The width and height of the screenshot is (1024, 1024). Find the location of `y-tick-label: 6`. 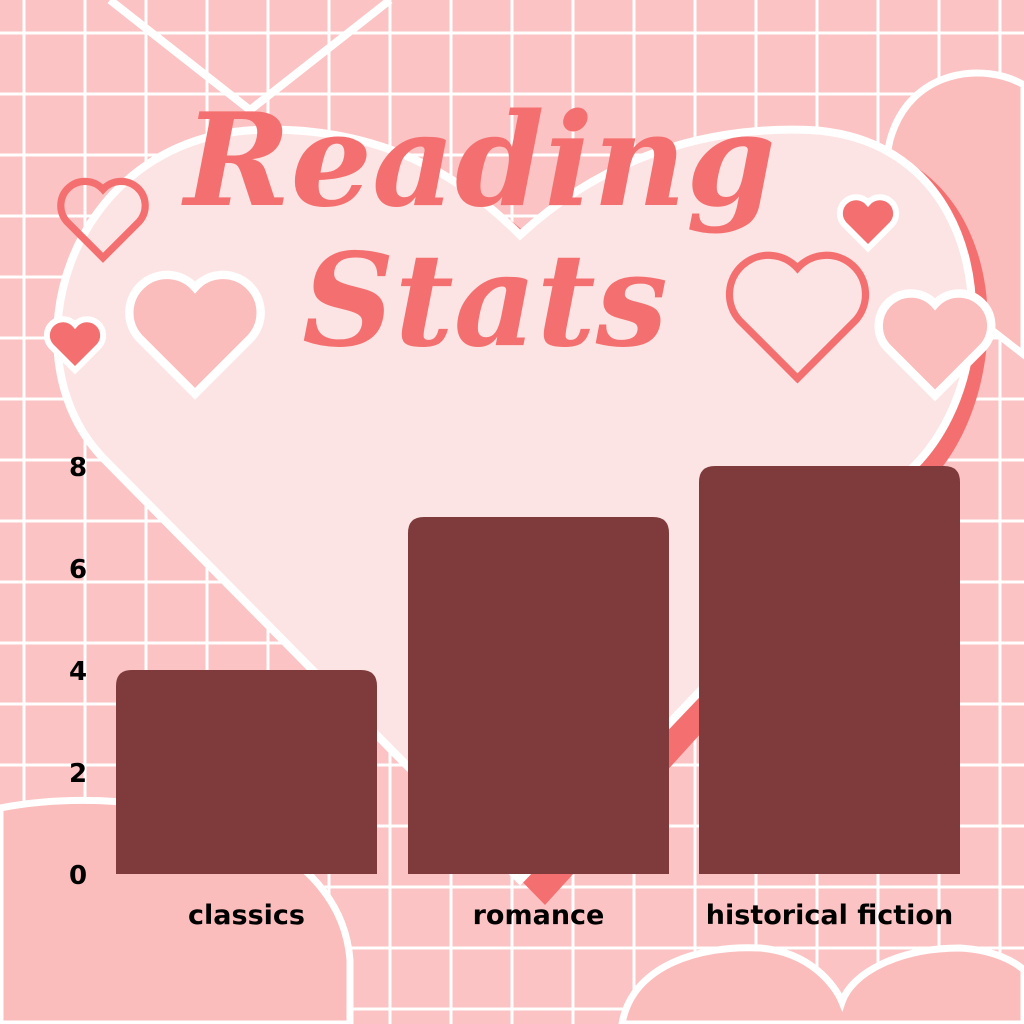

y-tick-label: 6 is located at coordinates (78, 570).